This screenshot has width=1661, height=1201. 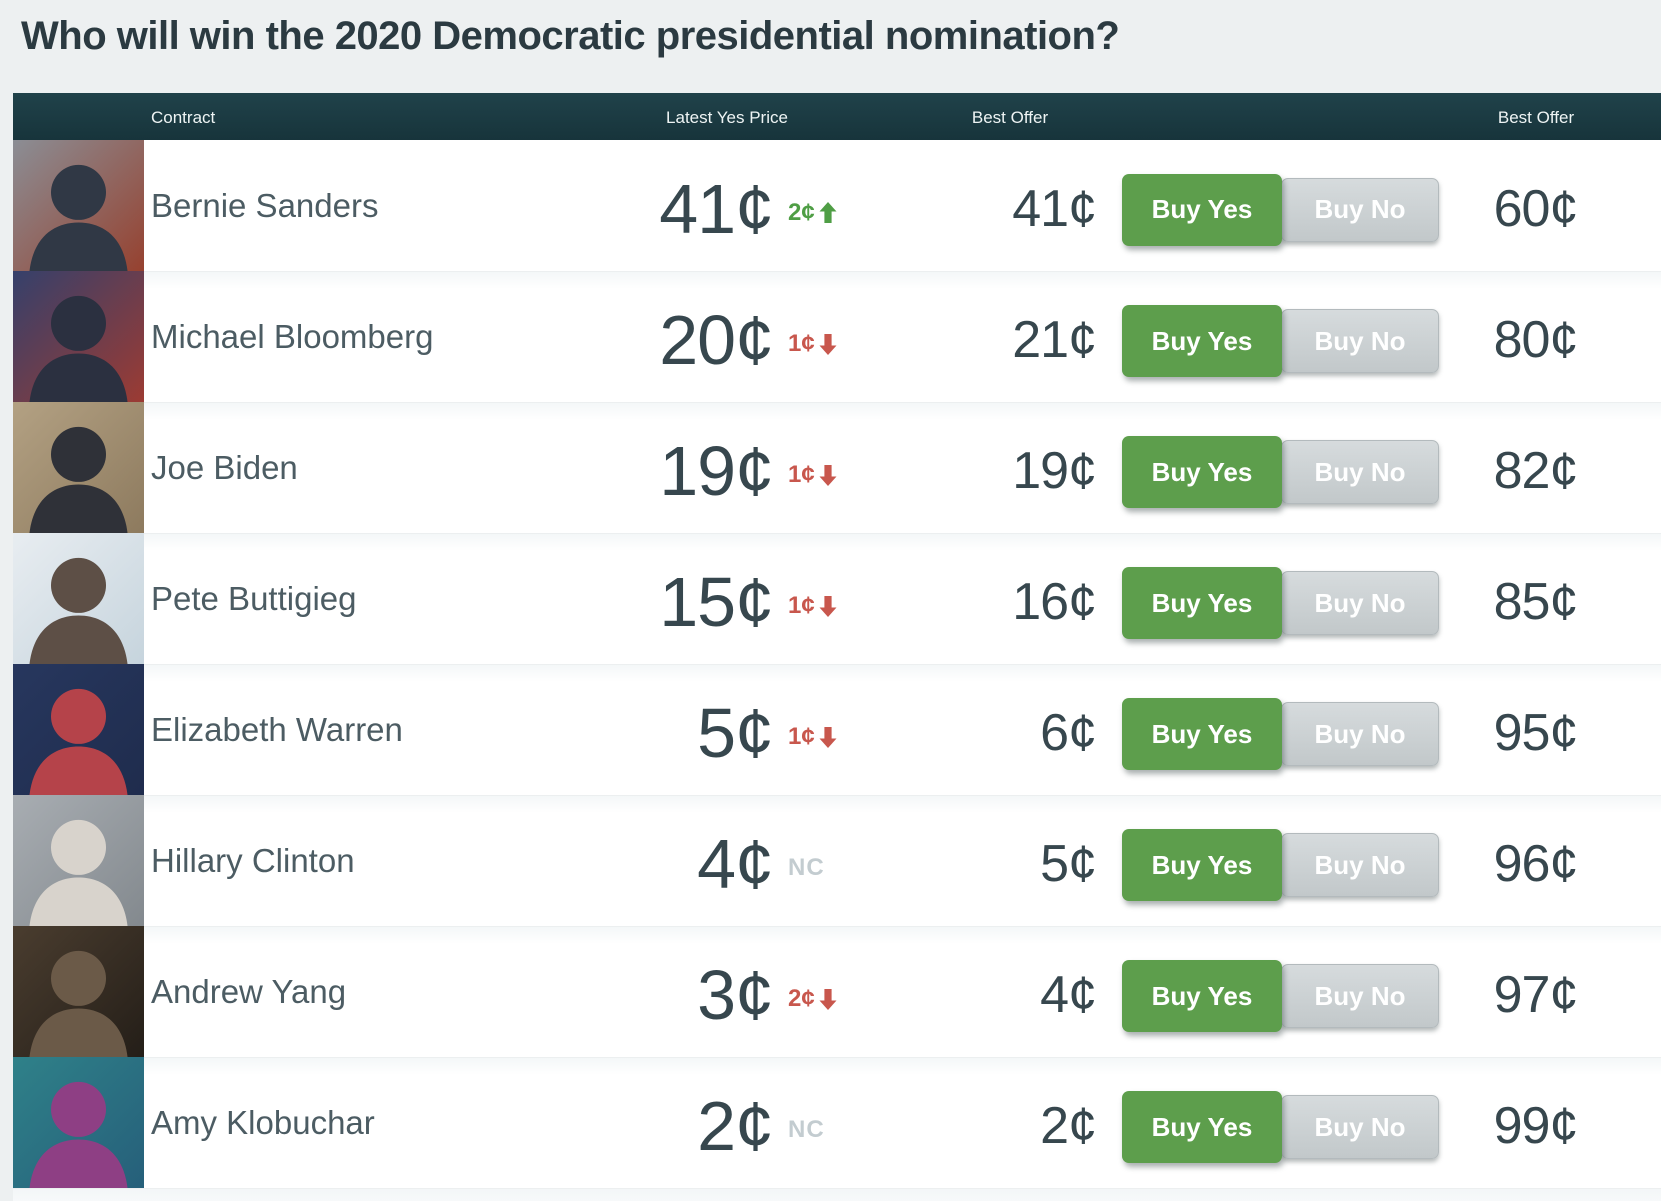 What do you see at coordinates (1536, 602) in the screenshot?
I see `best-offer-2-price: 85¢` at bounding box center [1536, 602].